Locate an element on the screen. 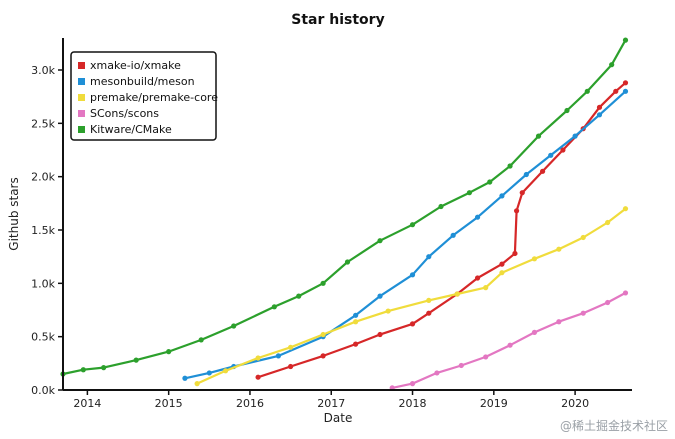 The image size is (675, 439). legend-label: xmake-io/xmake is located at coordinates (135, 65).